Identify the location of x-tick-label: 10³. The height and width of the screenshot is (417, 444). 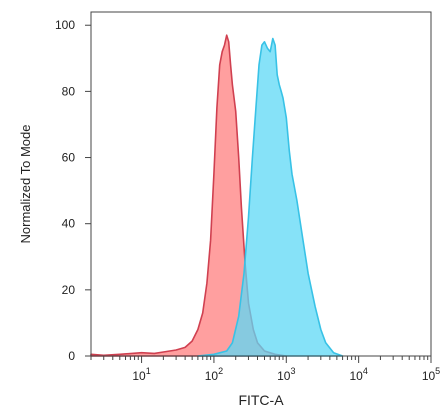
(286, 374).